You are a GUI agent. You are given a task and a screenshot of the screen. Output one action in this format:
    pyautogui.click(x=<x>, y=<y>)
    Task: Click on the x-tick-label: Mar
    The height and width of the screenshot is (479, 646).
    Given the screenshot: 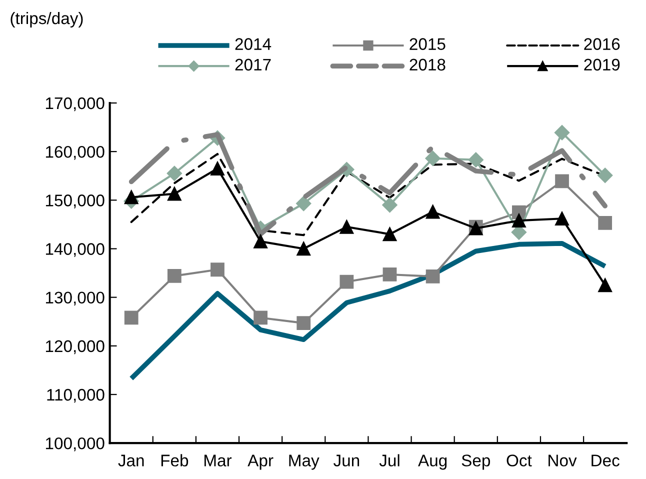 What is the action you would take?
    pyautogui.click(x=218, y=460)
    